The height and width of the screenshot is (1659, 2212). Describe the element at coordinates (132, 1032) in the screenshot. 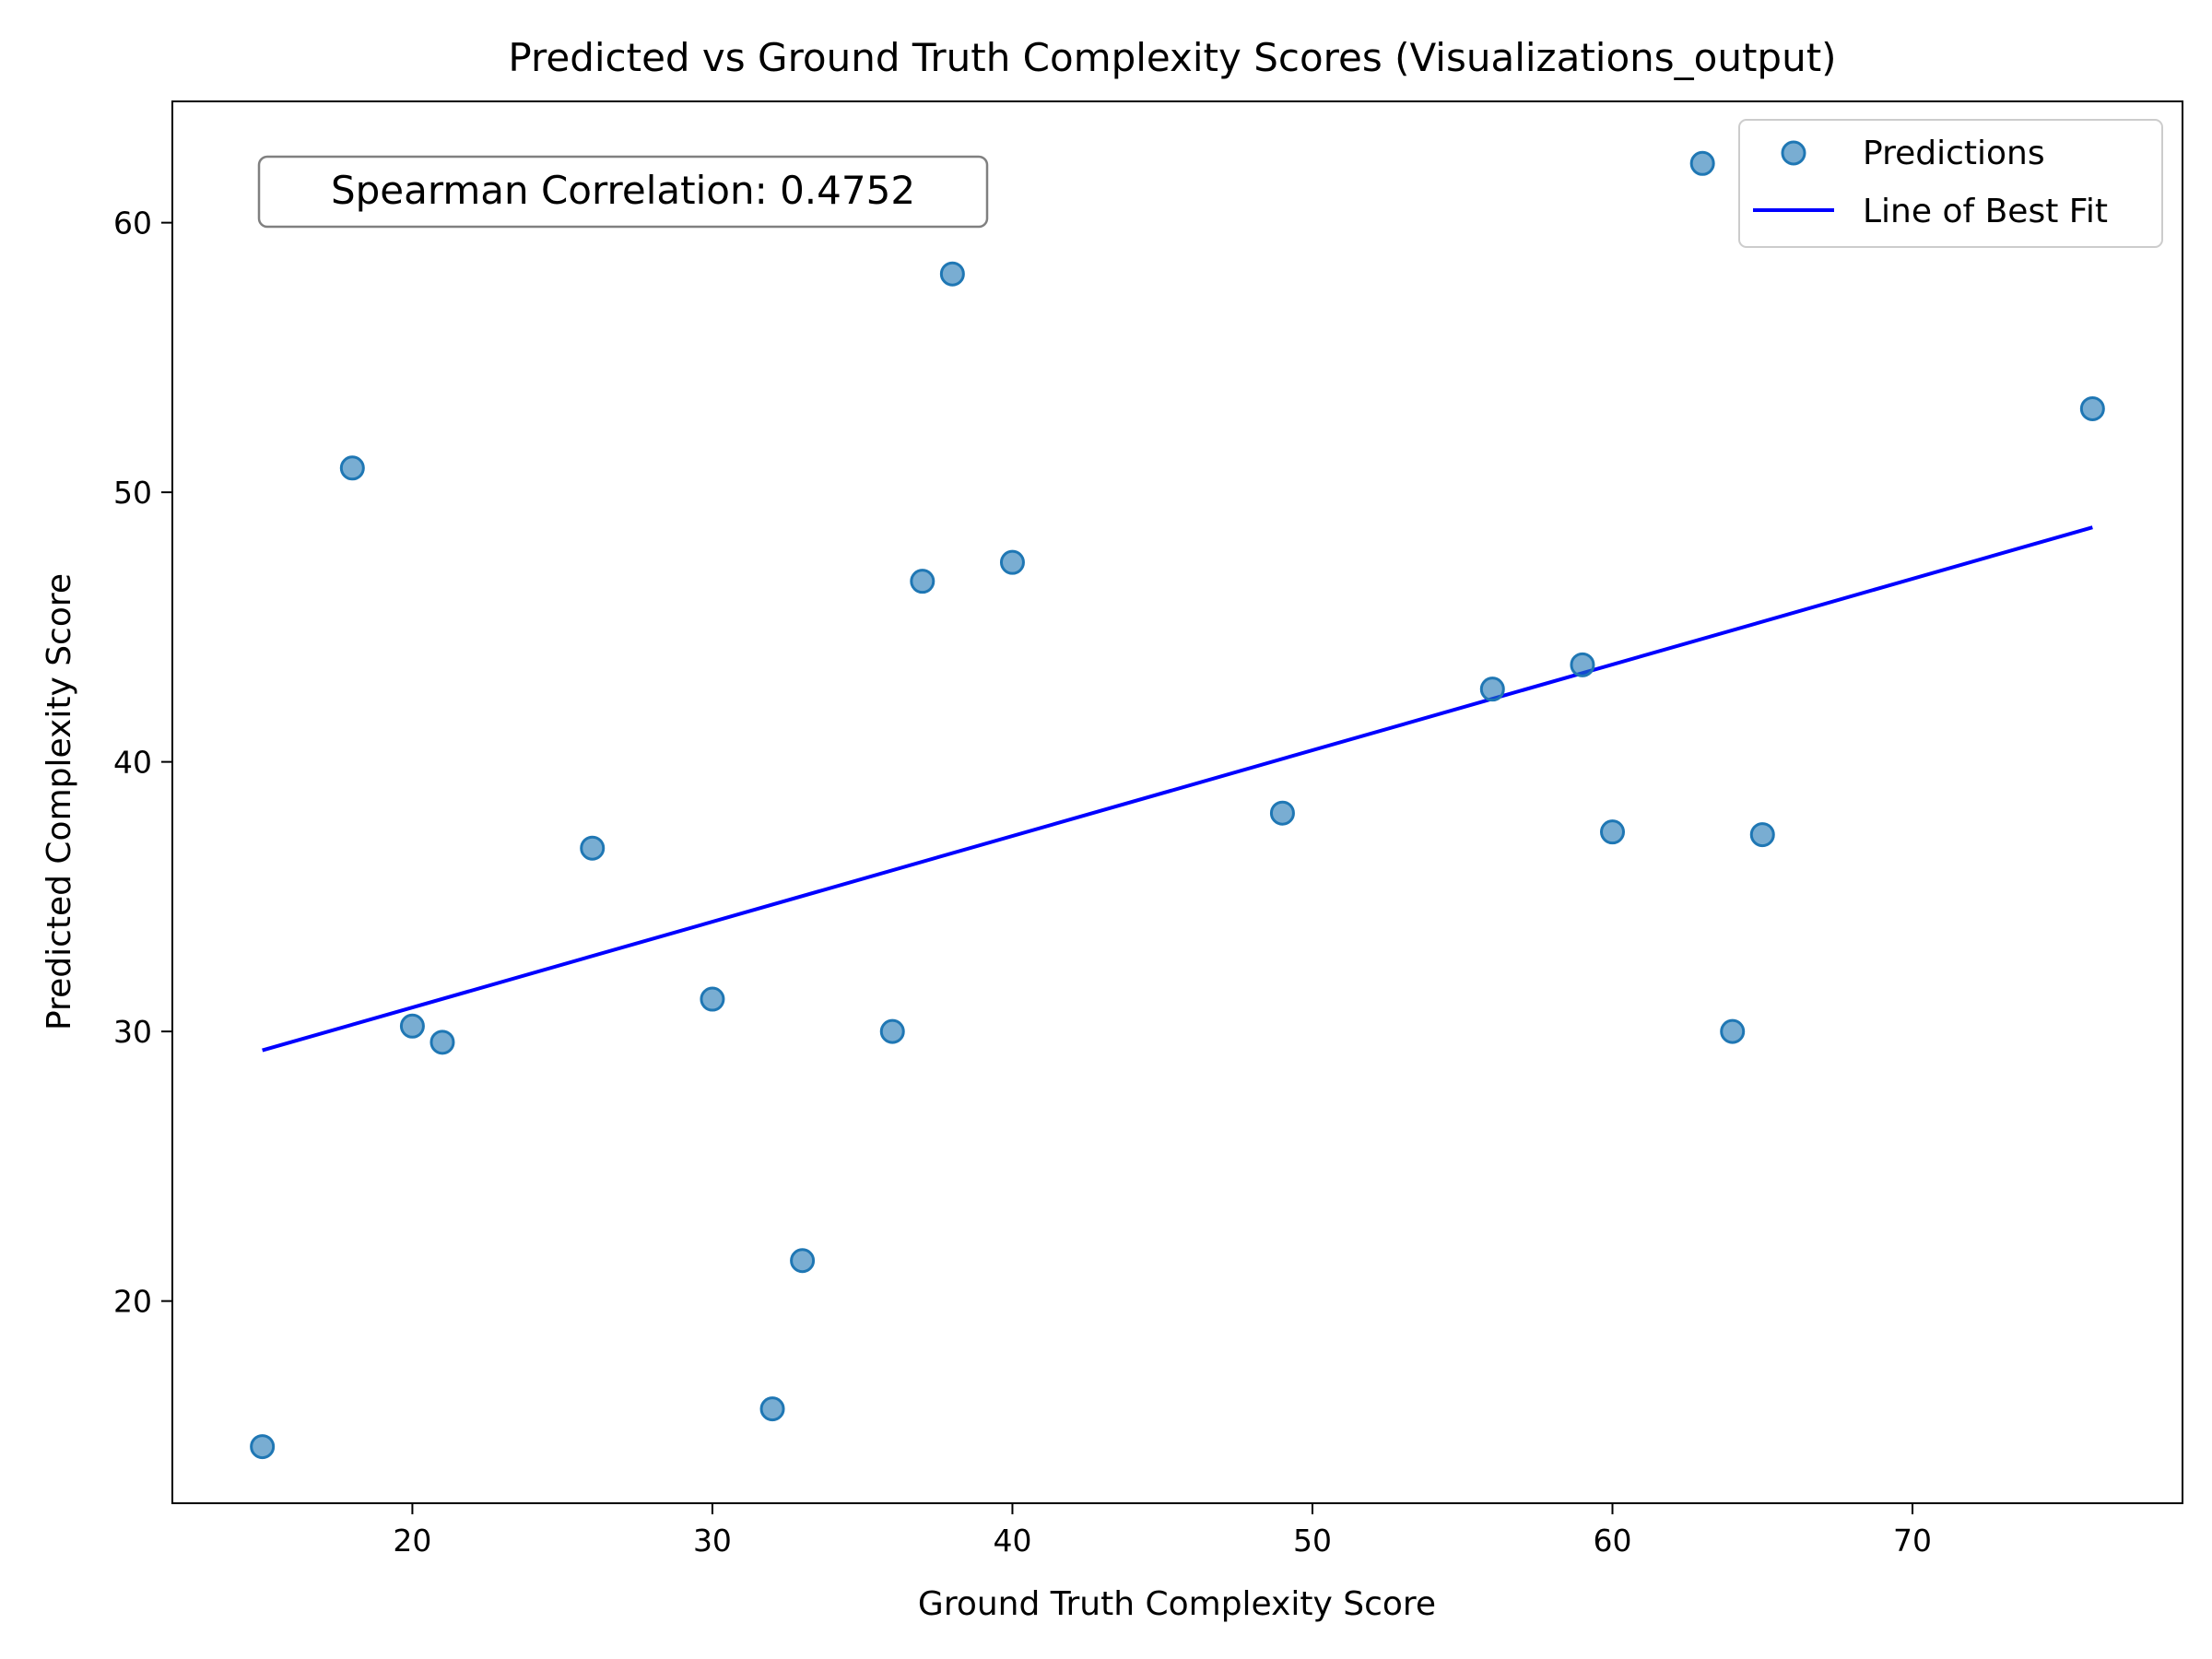

I see `y-tick-label: 30` at that location.